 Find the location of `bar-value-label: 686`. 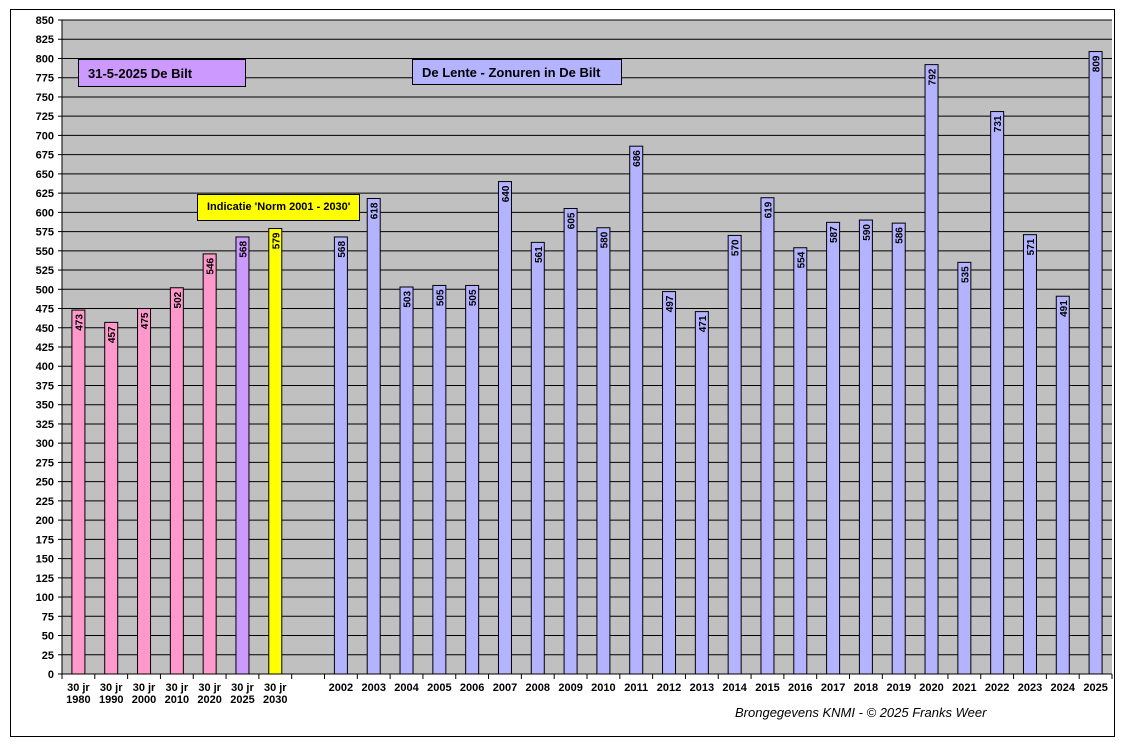

bar-value-label: 686 is located at coordinates (637, 158).